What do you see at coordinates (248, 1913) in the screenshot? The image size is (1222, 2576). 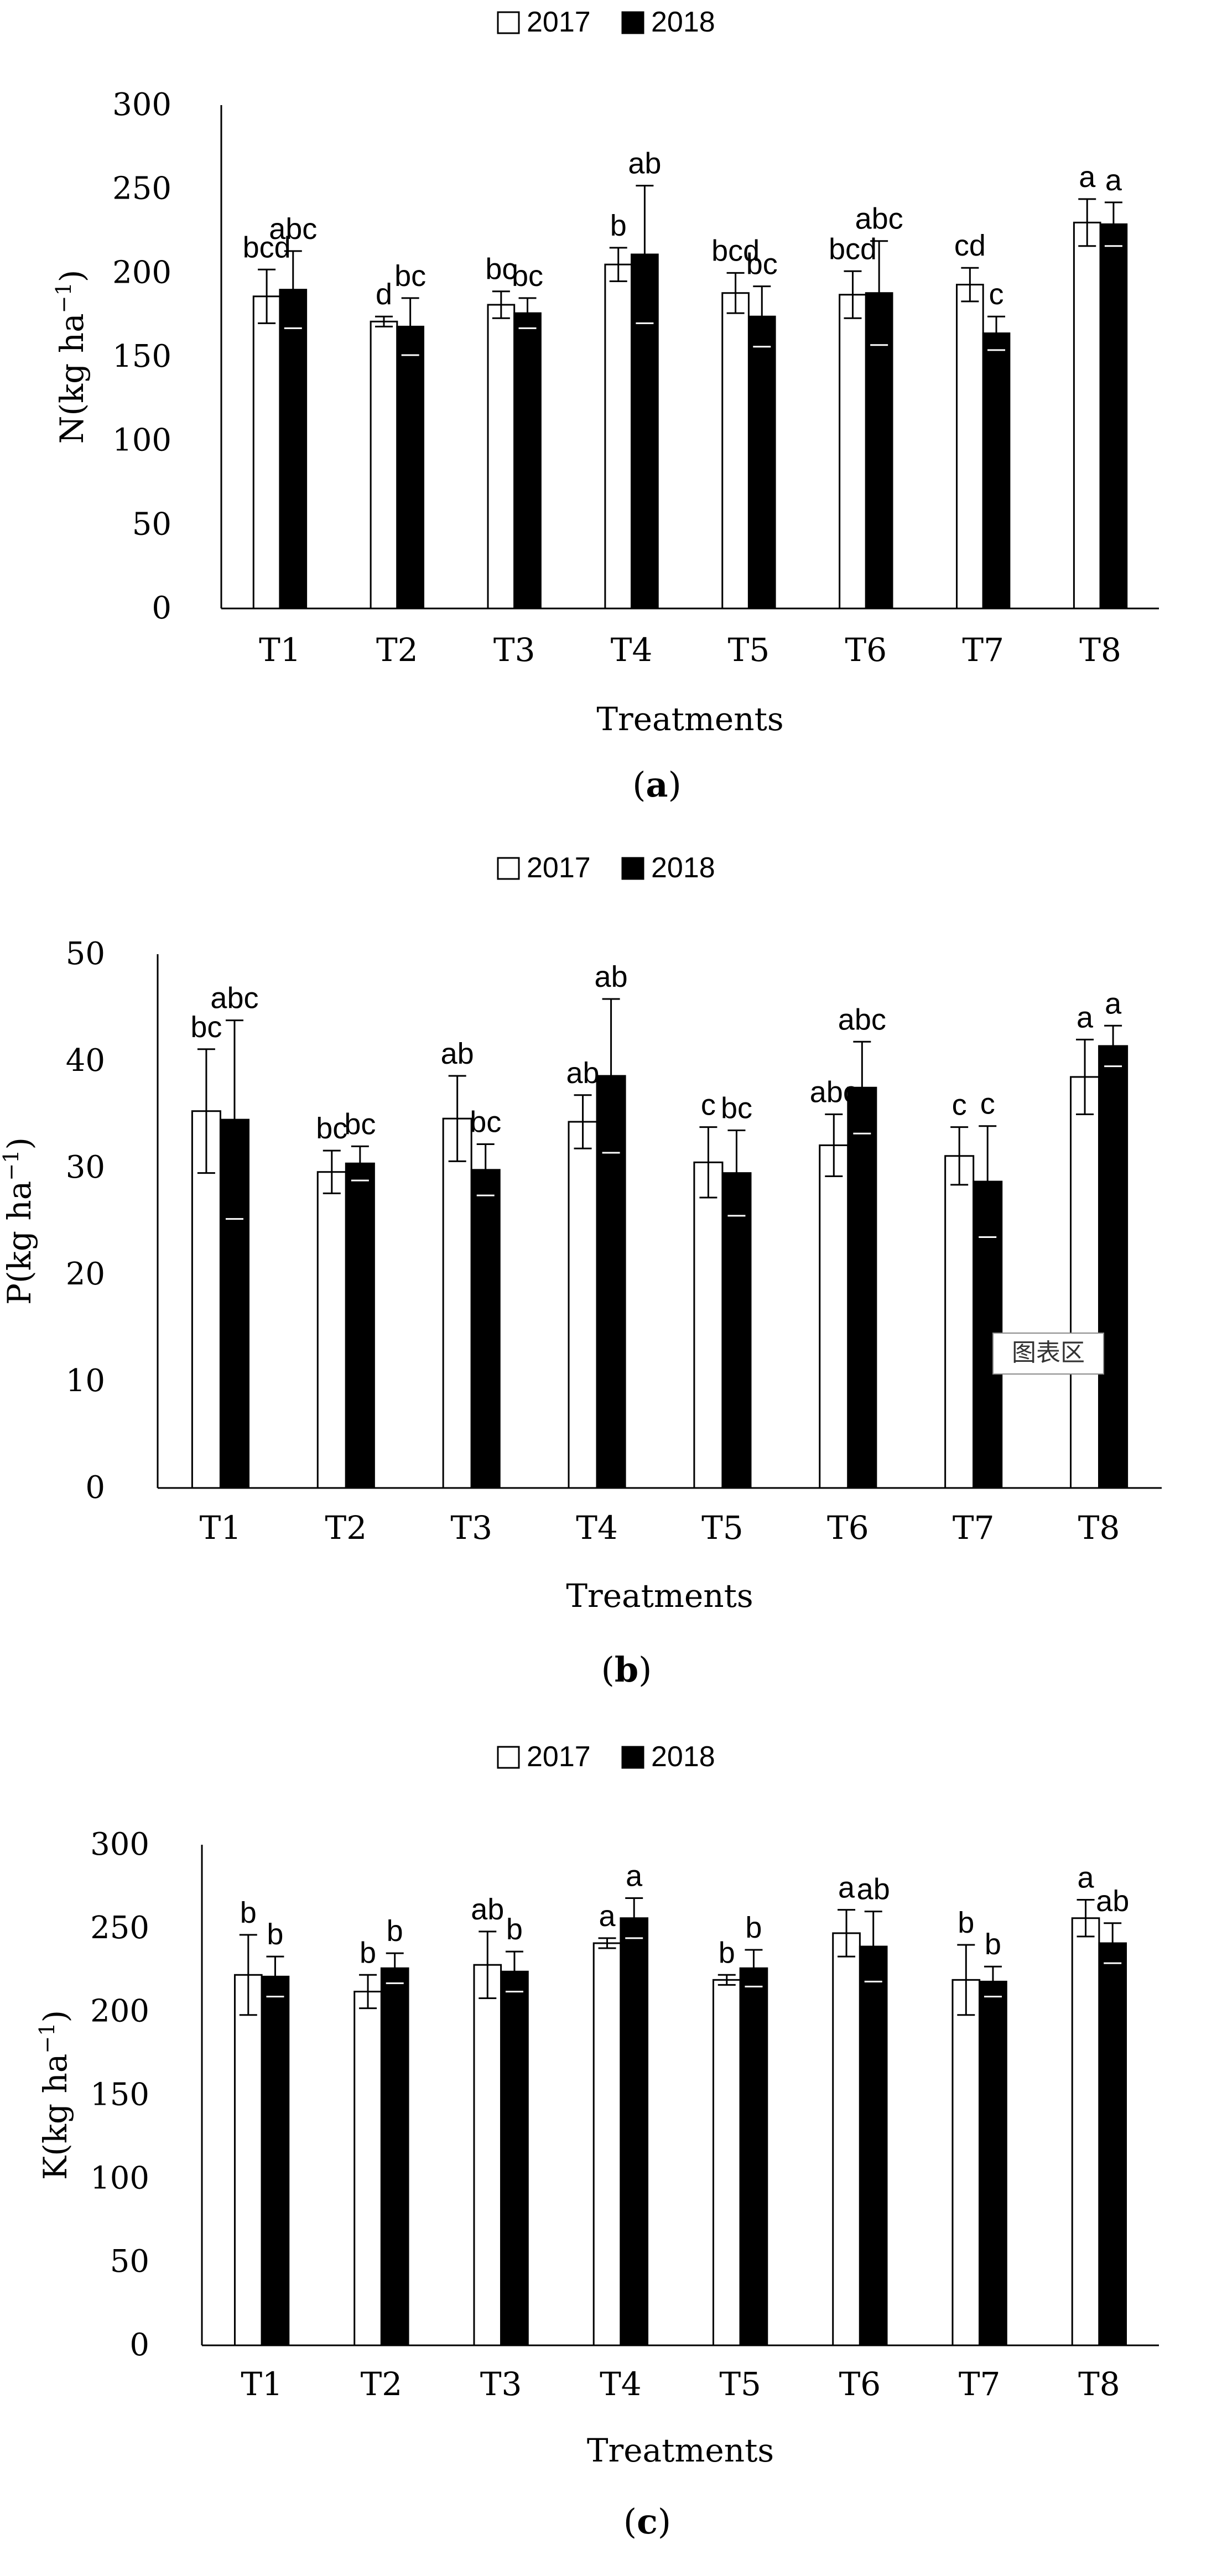 I see `significance-letter-2017-T1: b` at bounding box center [248, 1913].